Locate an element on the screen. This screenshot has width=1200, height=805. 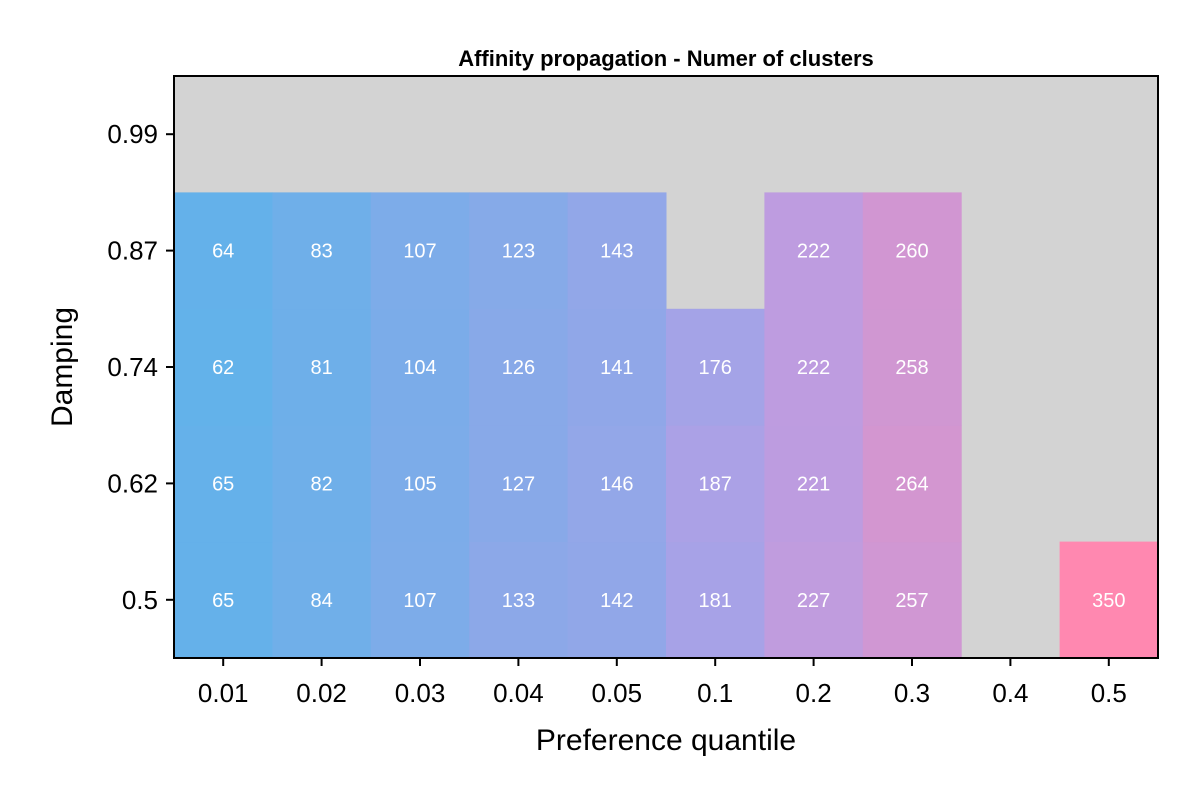
cell-value-label: 142 is located at coordinates (616, 601).